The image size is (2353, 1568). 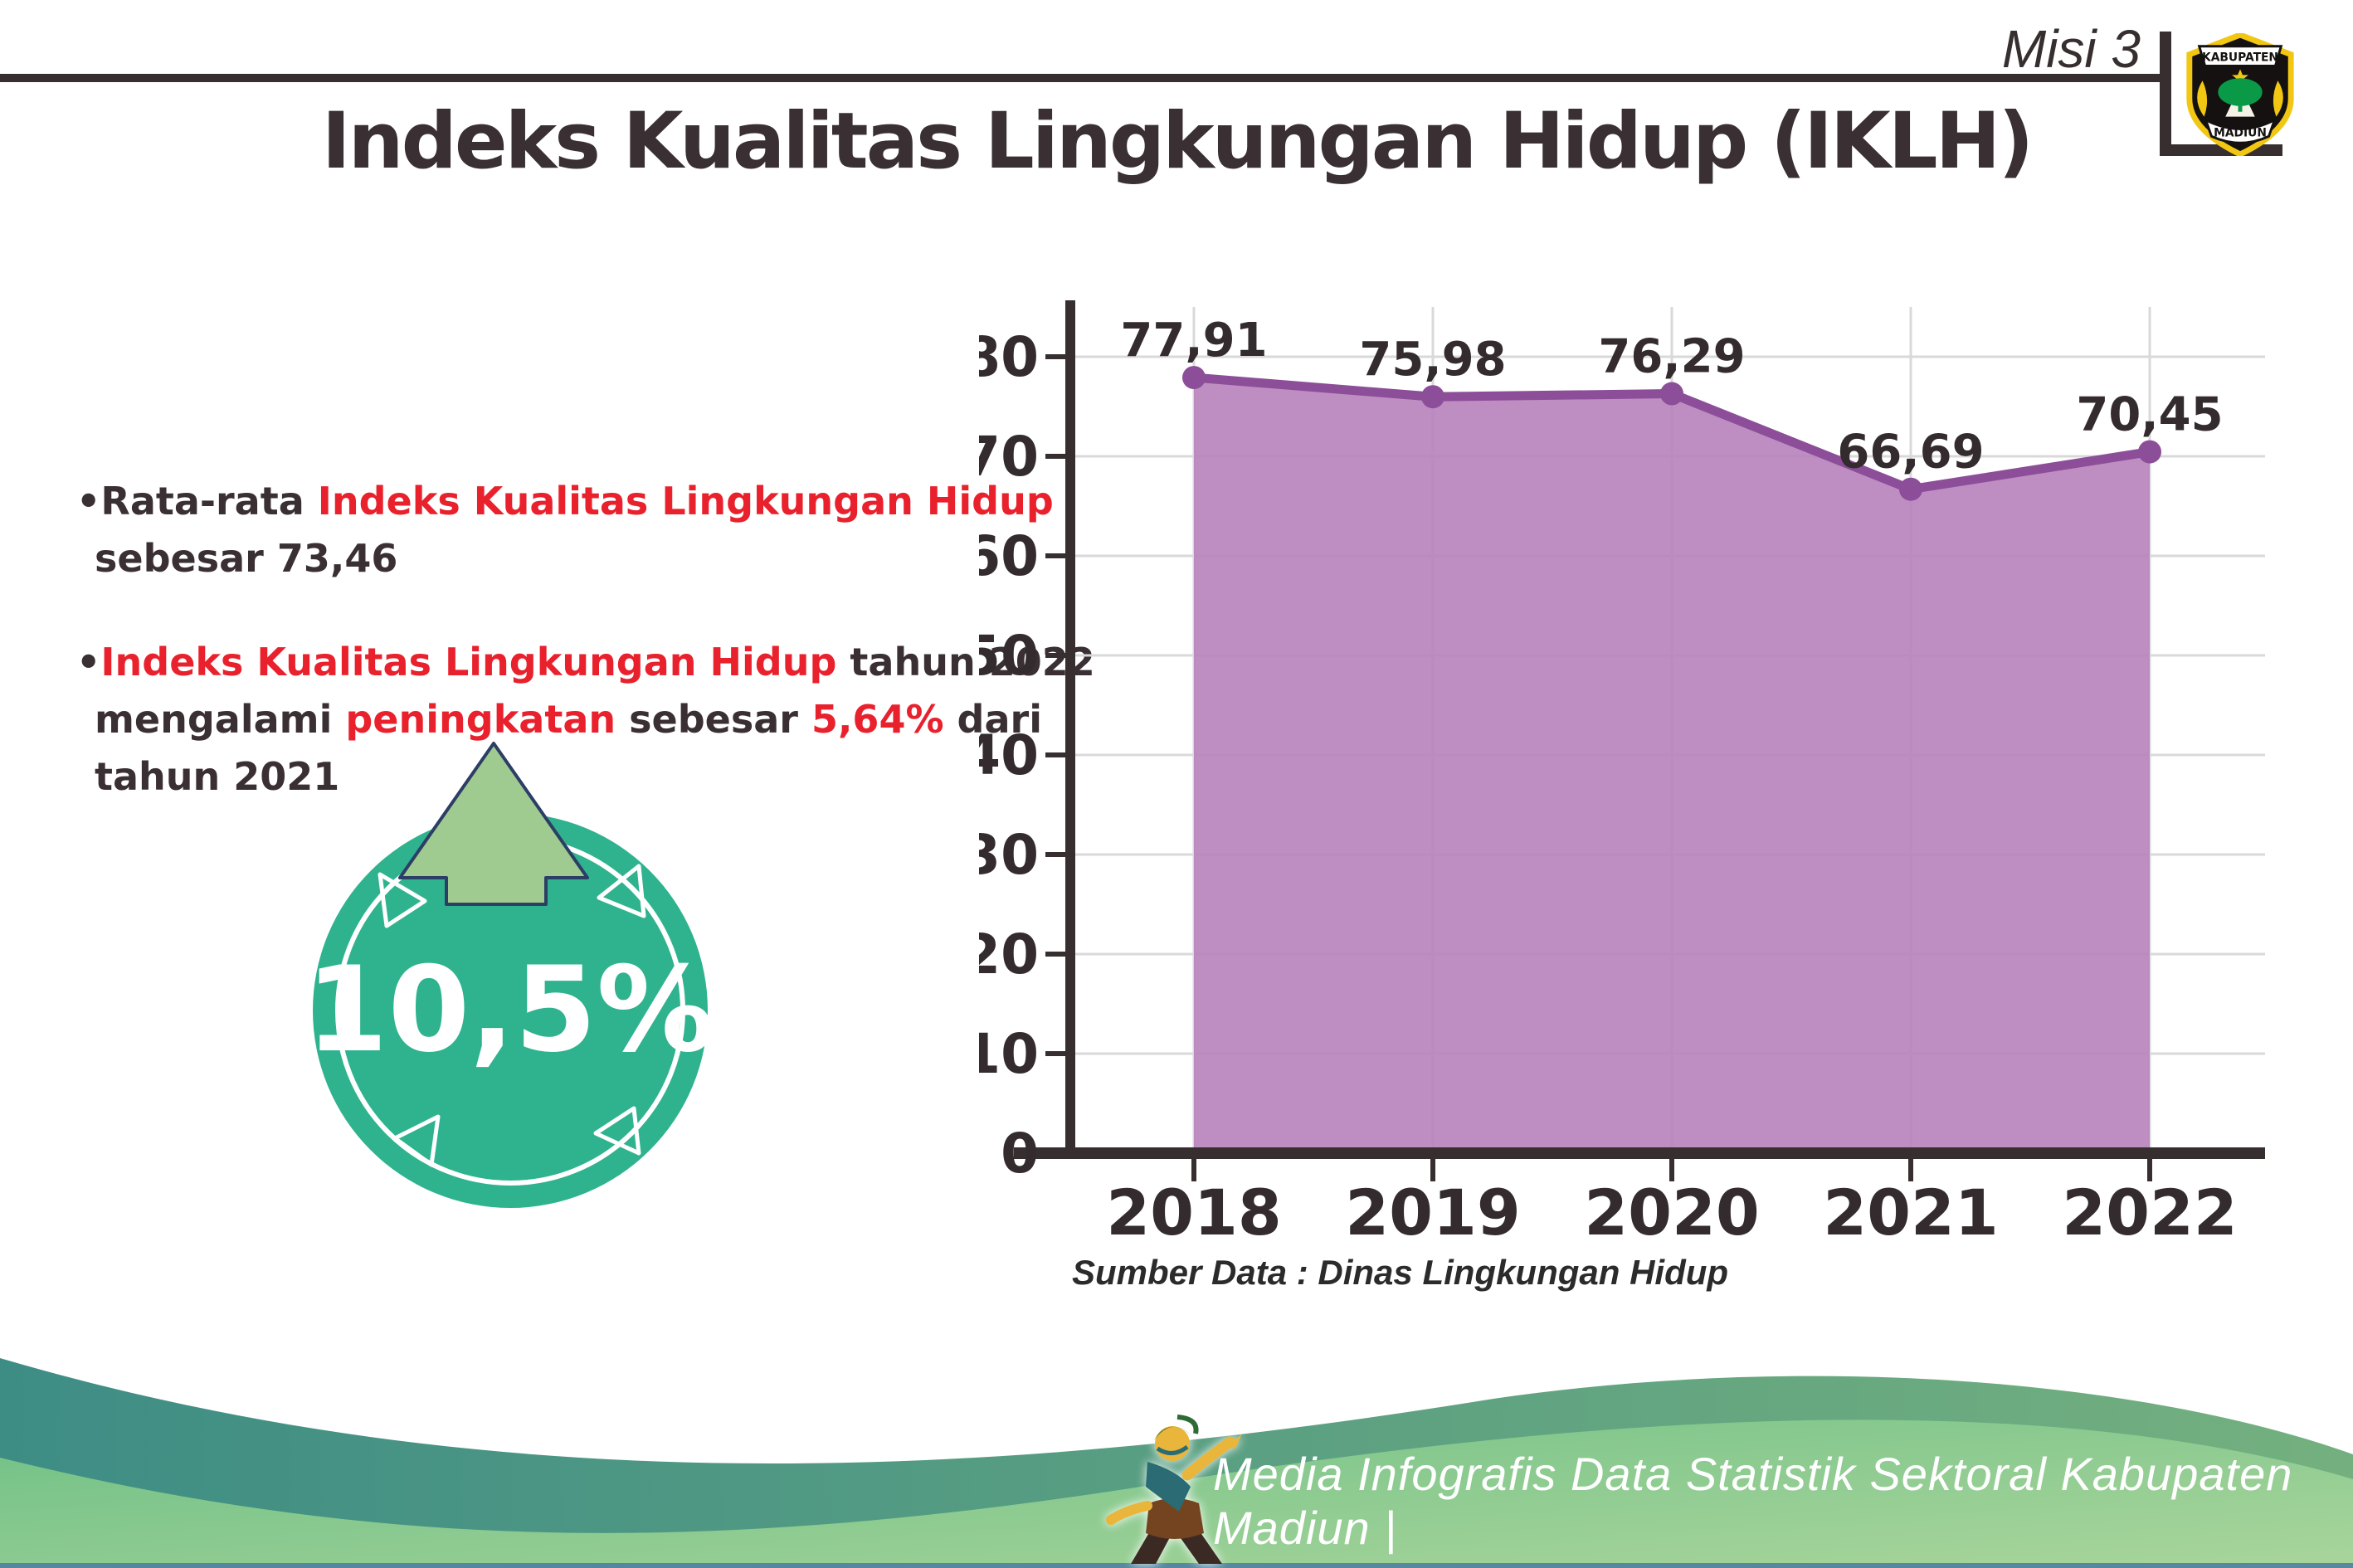 What do you see at coordinates (2150, 1212) in the screenshot?
I see `x-tick-label: 2022` at bounding box center [2150, 1212].